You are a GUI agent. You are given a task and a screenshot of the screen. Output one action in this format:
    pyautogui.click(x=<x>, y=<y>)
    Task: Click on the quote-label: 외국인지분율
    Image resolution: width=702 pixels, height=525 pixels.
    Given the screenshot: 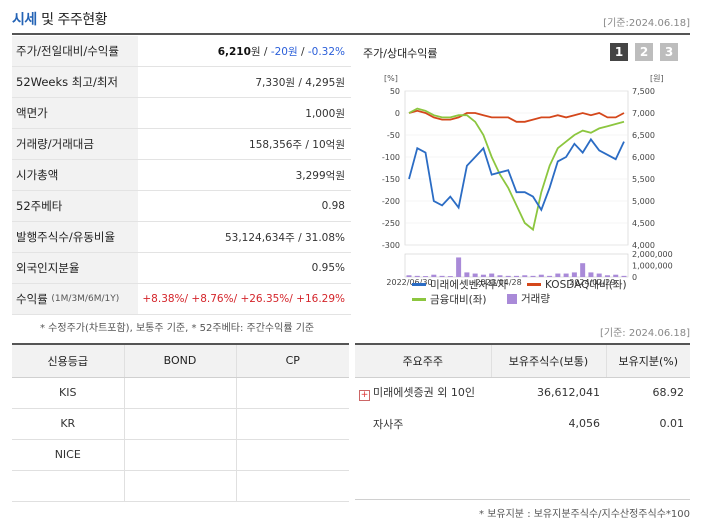 What is the action you would take?
    pyautogui.click(x=75, y=268)
    